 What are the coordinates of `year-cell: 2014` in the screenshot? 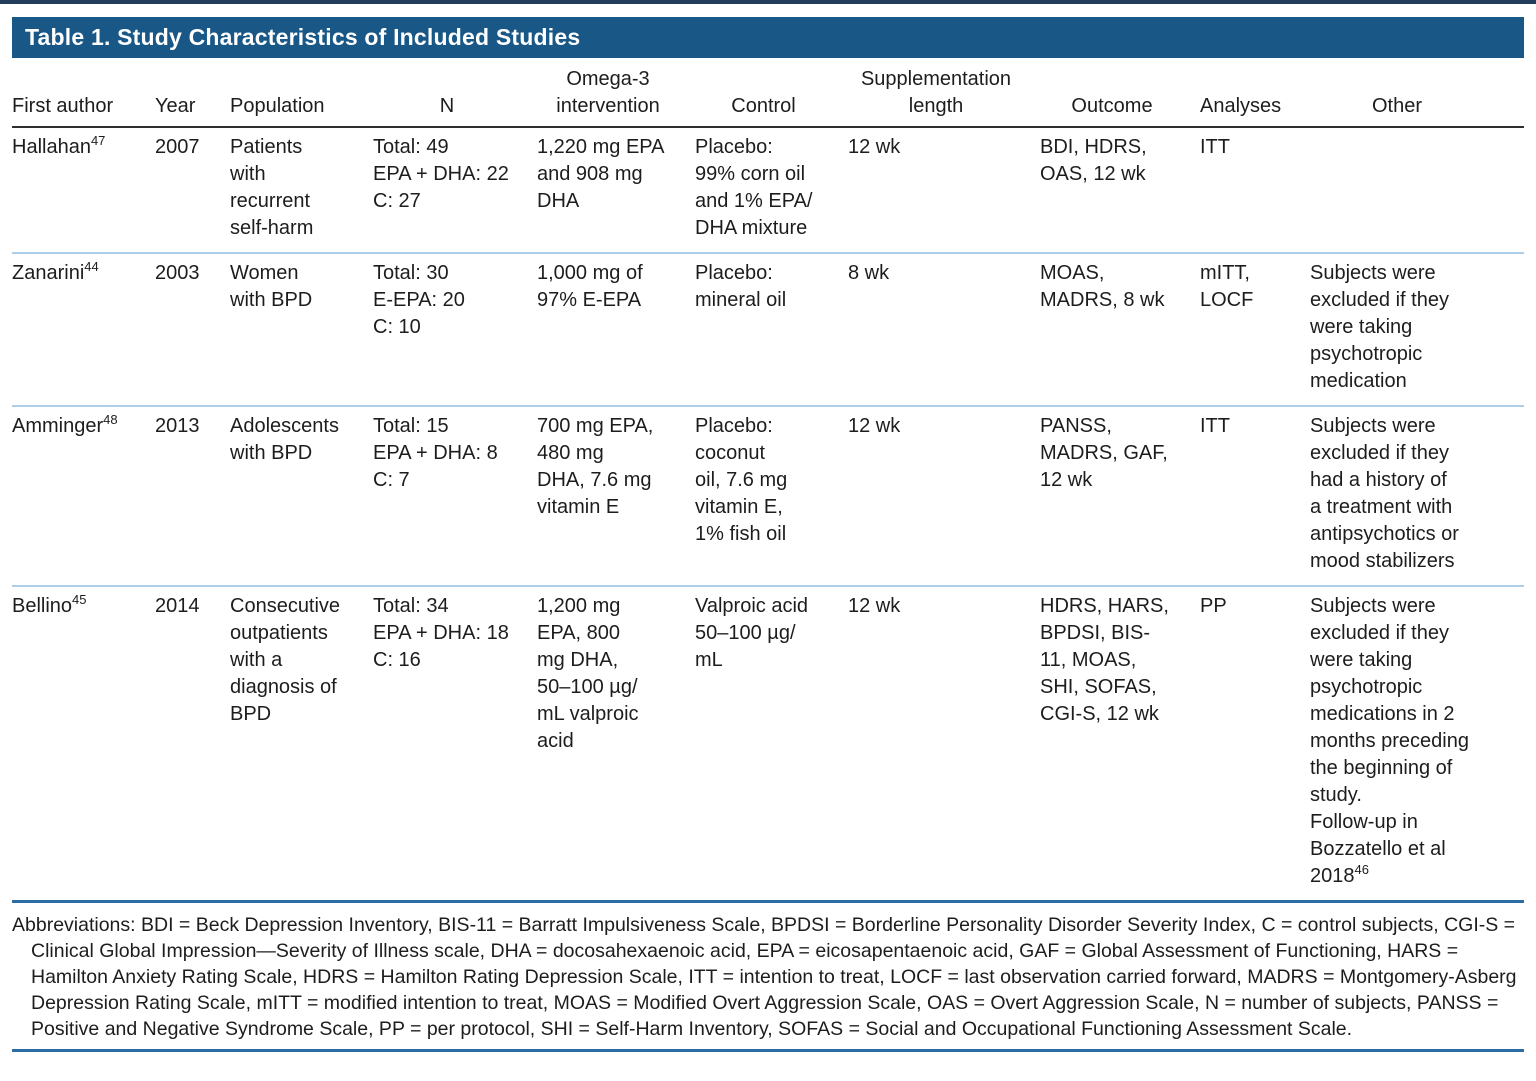 It's located at (177, 606).